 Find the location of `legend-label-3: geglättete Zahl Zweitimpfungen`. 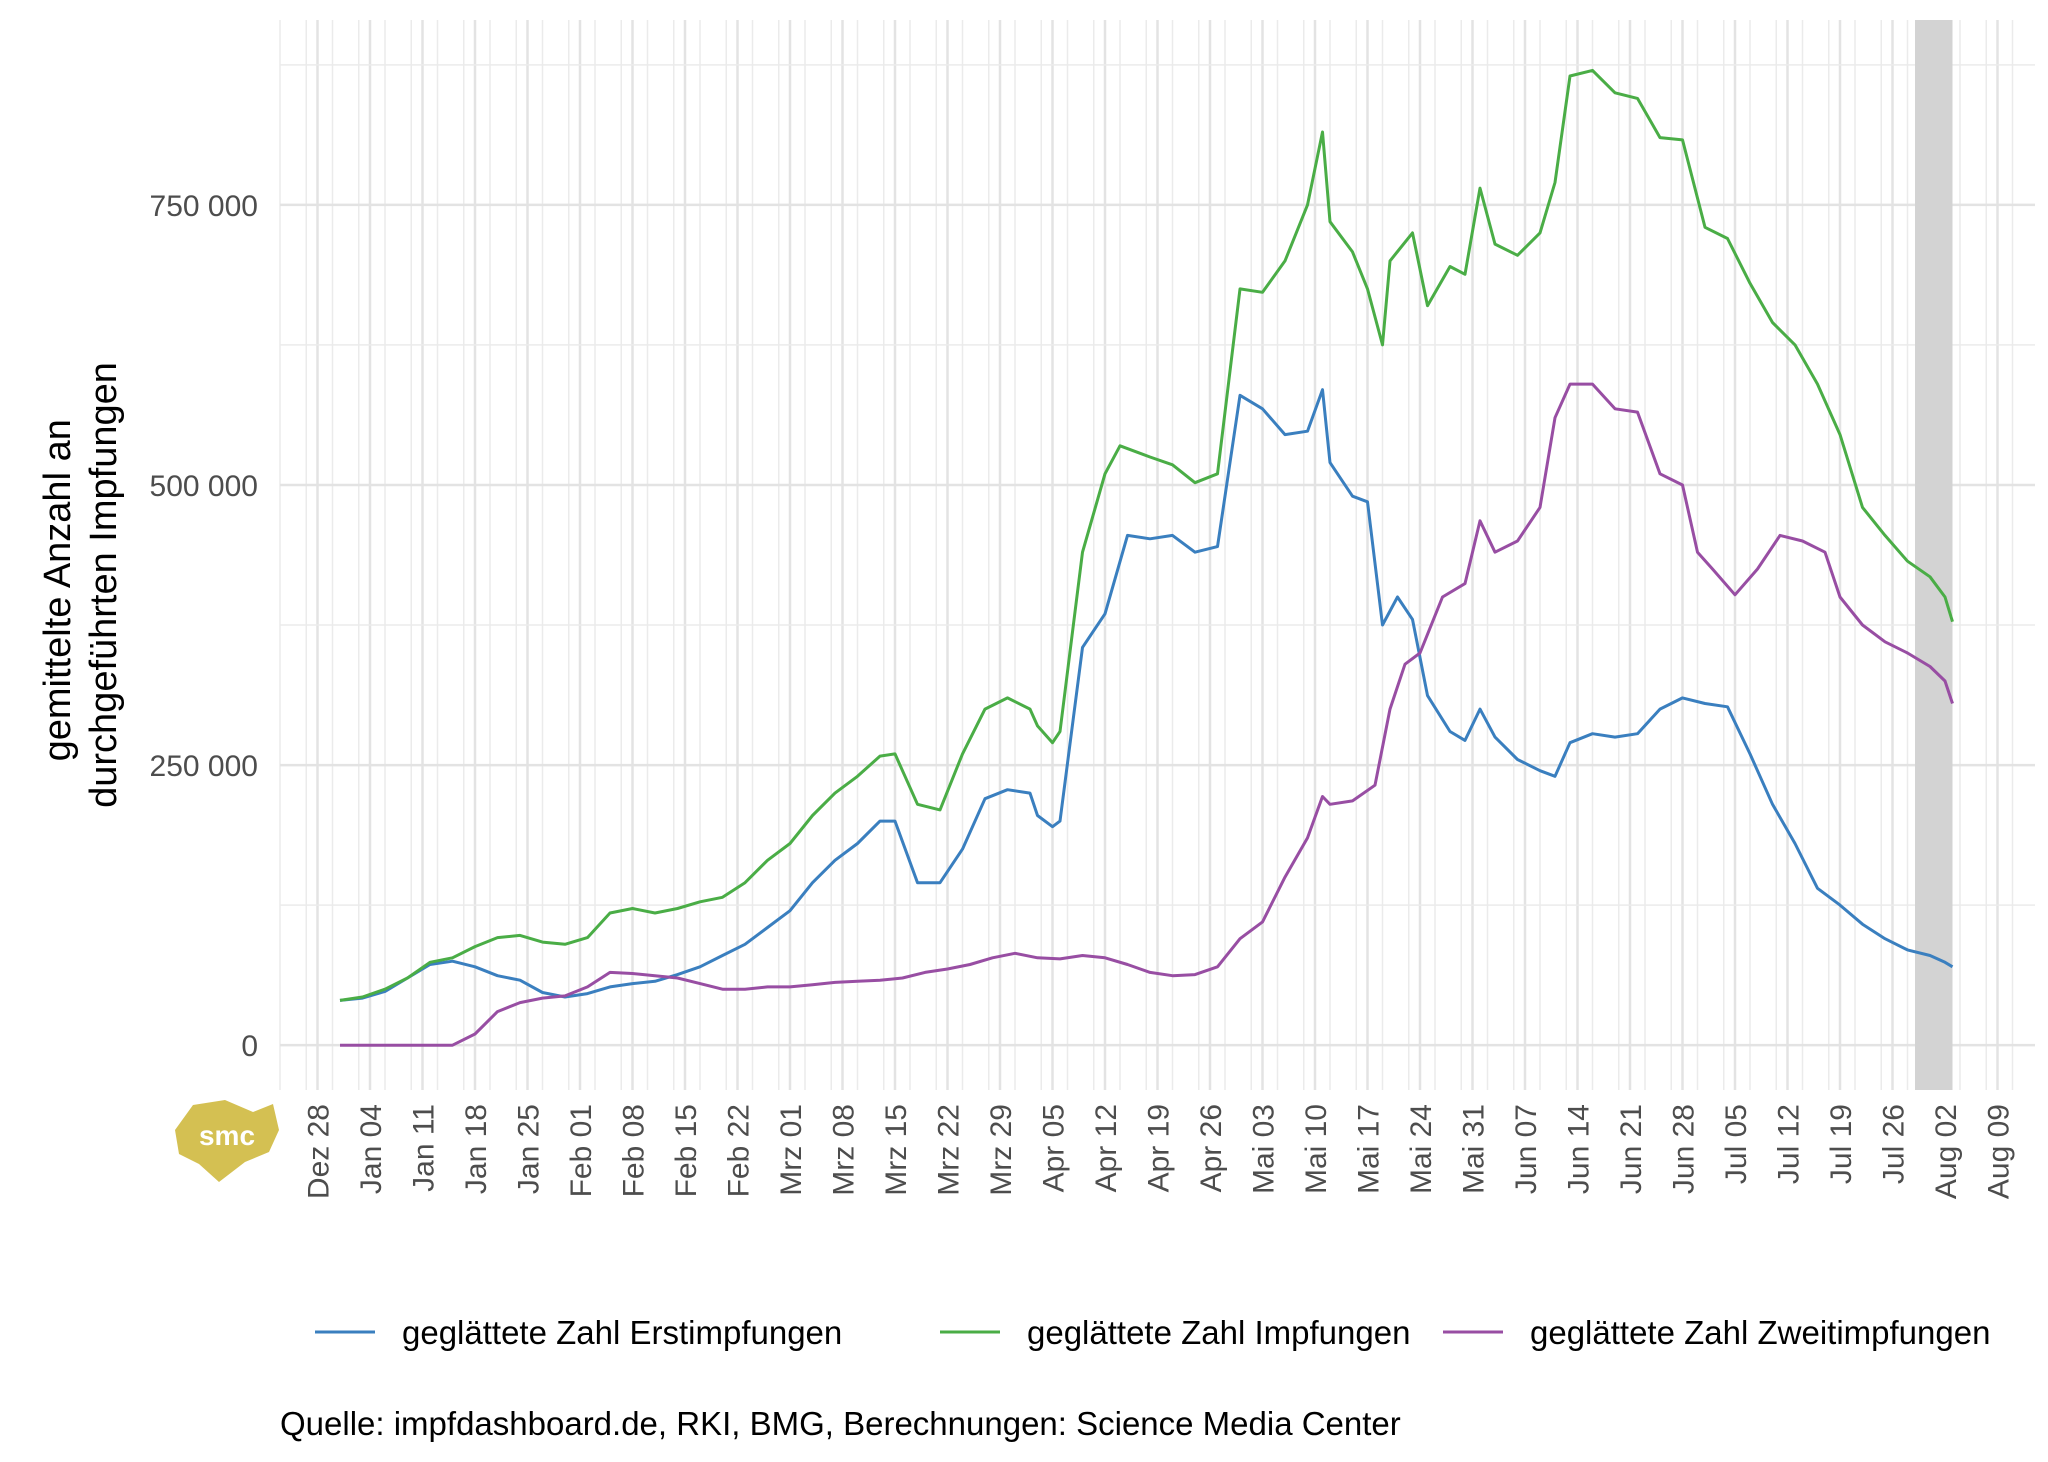

legend-label-3: geglättete Zahl Zweitimpfungen is located at coordinates (1760, 1332).